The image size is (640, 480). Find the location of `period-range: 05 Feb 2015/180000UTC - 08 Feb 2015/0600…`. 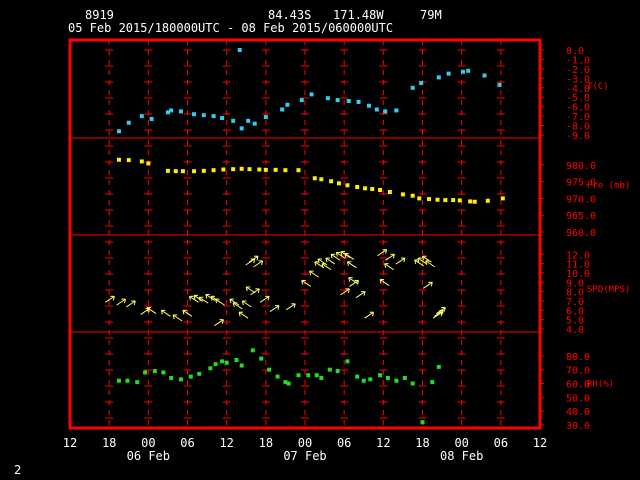

period-range: 05 Feb 2015/180000UTC - 08 Feb 2015/0600… is located at coordinates (231, 28).